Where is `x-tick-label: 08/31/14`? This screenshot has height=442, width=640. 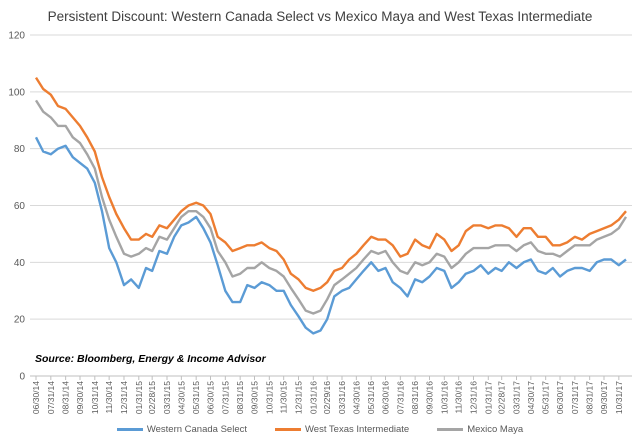 x-tick-label: 08/31/14 is located at coordinates (66, 397).